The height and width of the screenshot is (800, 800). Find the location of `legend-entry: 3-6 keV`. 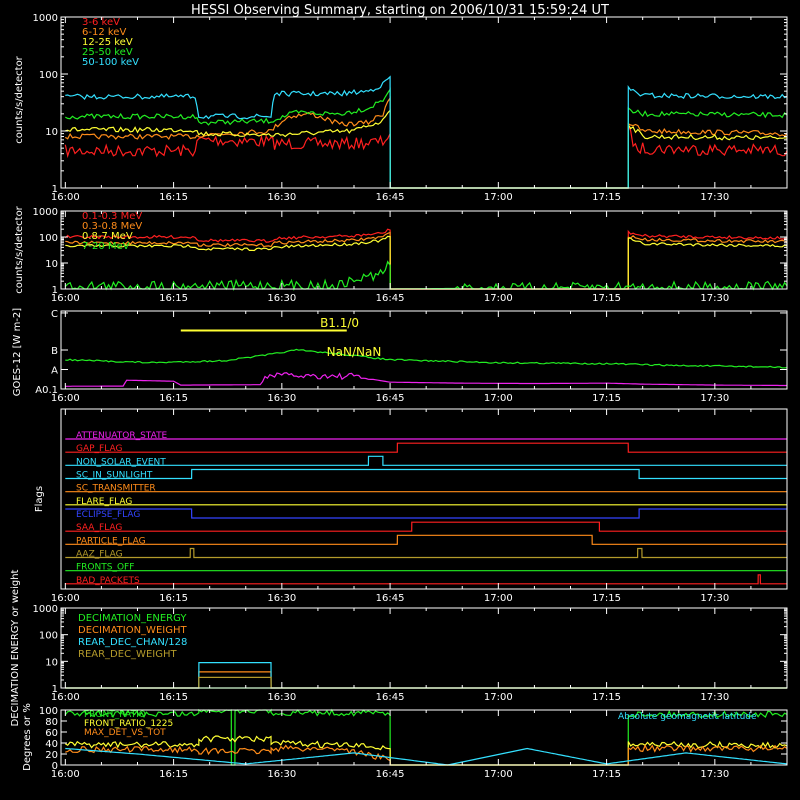

legend-entry: 3-6 keV is located at coordinates (101, 22).